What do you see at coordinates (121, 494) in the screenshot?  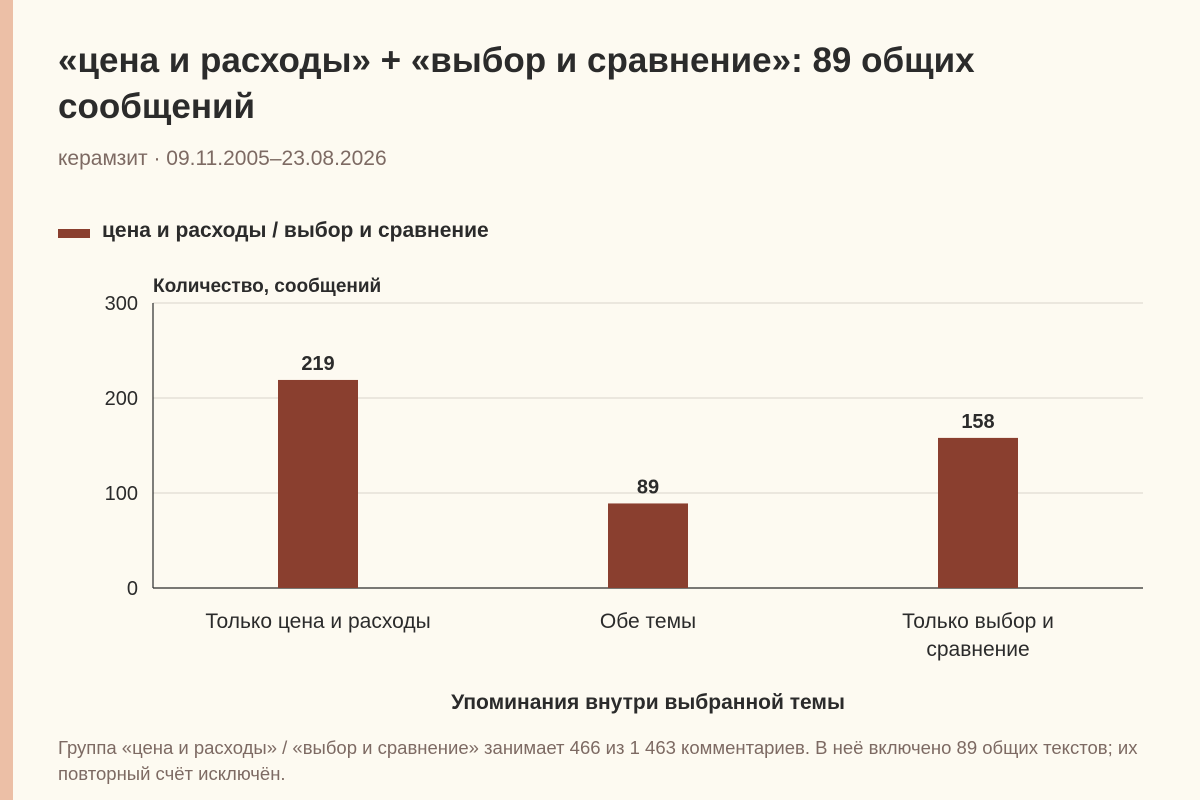 I see `y-tick-label: 100` at bounding box center [121, 494].